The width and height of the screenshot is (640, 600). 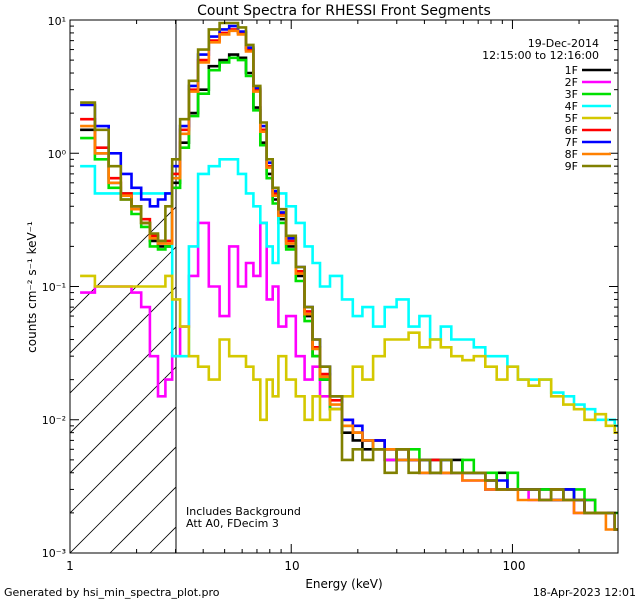 I want to click on y-tick-label: 10¹, so click(x=57, y=21).